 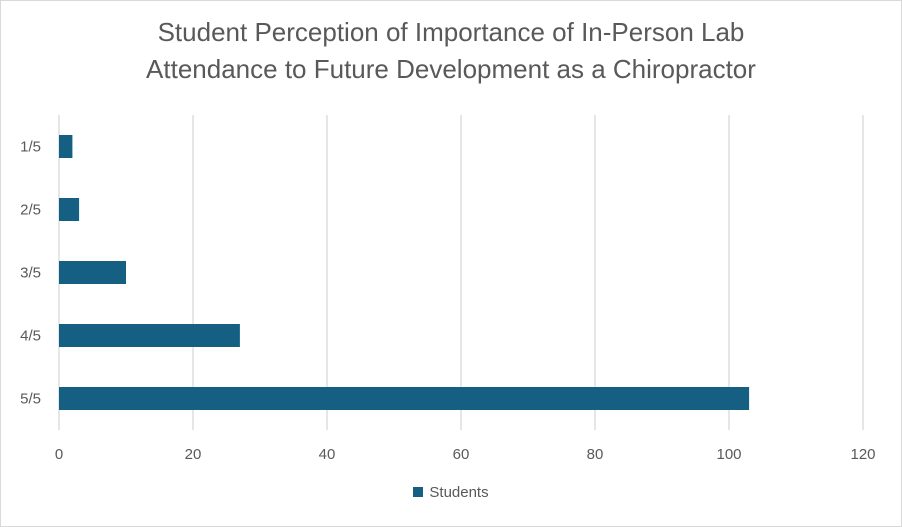 I want to click on y-tick-label-1-of-5: 1/5, so click(x=30, y=147).